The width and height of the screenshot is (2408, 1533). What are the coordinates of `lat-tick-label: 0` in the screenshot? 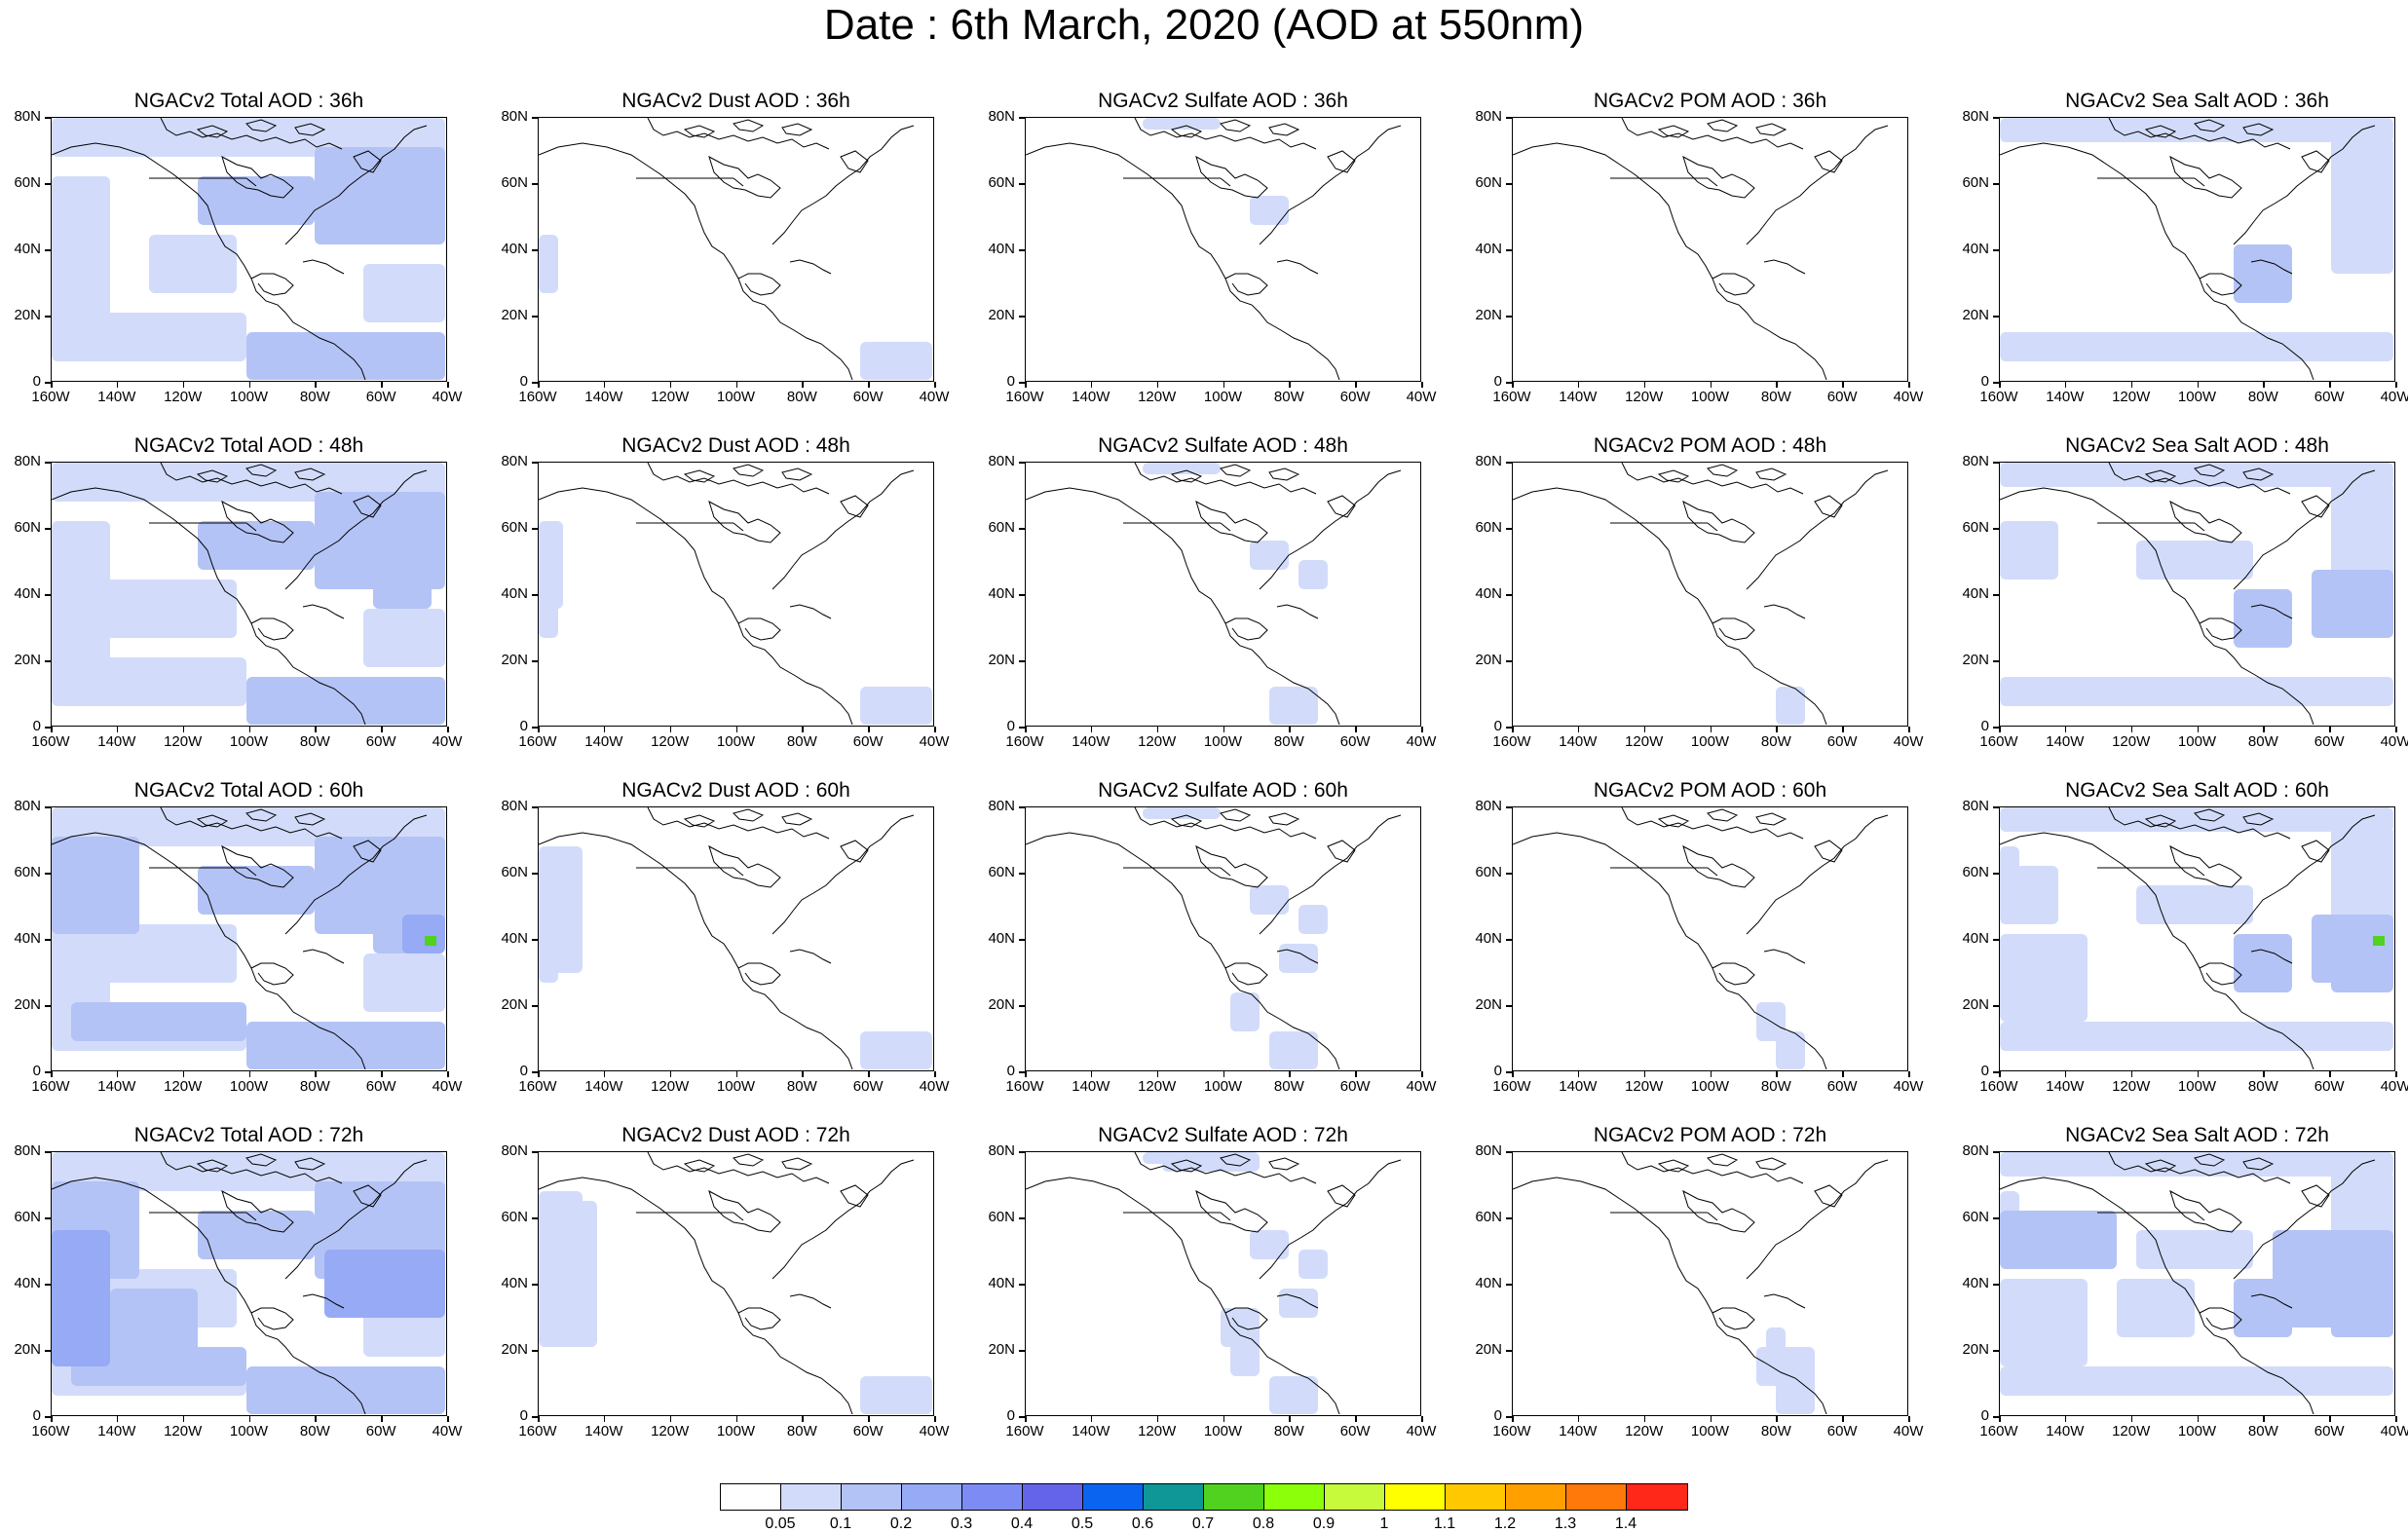 It's located at (1010, 726).